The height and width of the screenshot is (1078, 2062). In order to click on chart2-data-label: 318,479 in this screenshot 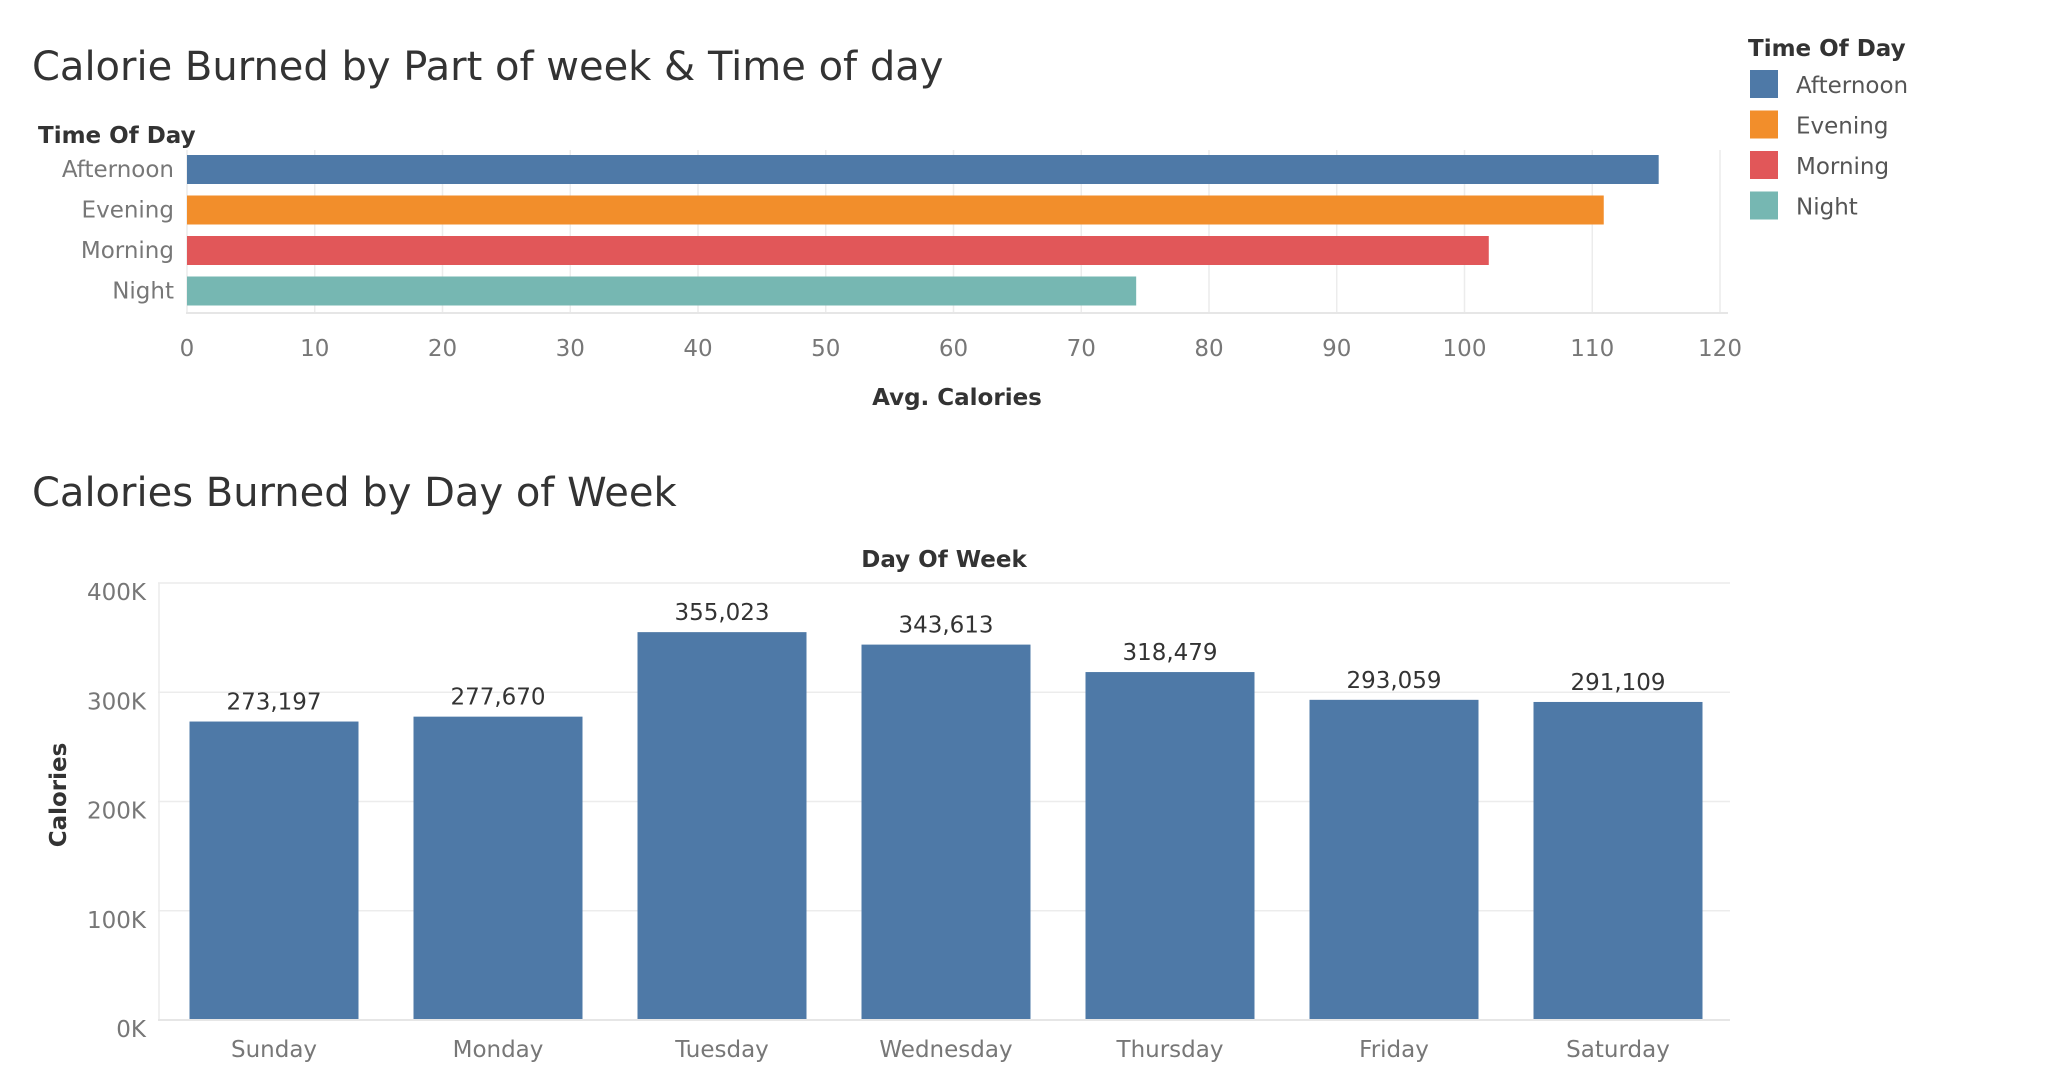, I will do `click(1169, 653)`.